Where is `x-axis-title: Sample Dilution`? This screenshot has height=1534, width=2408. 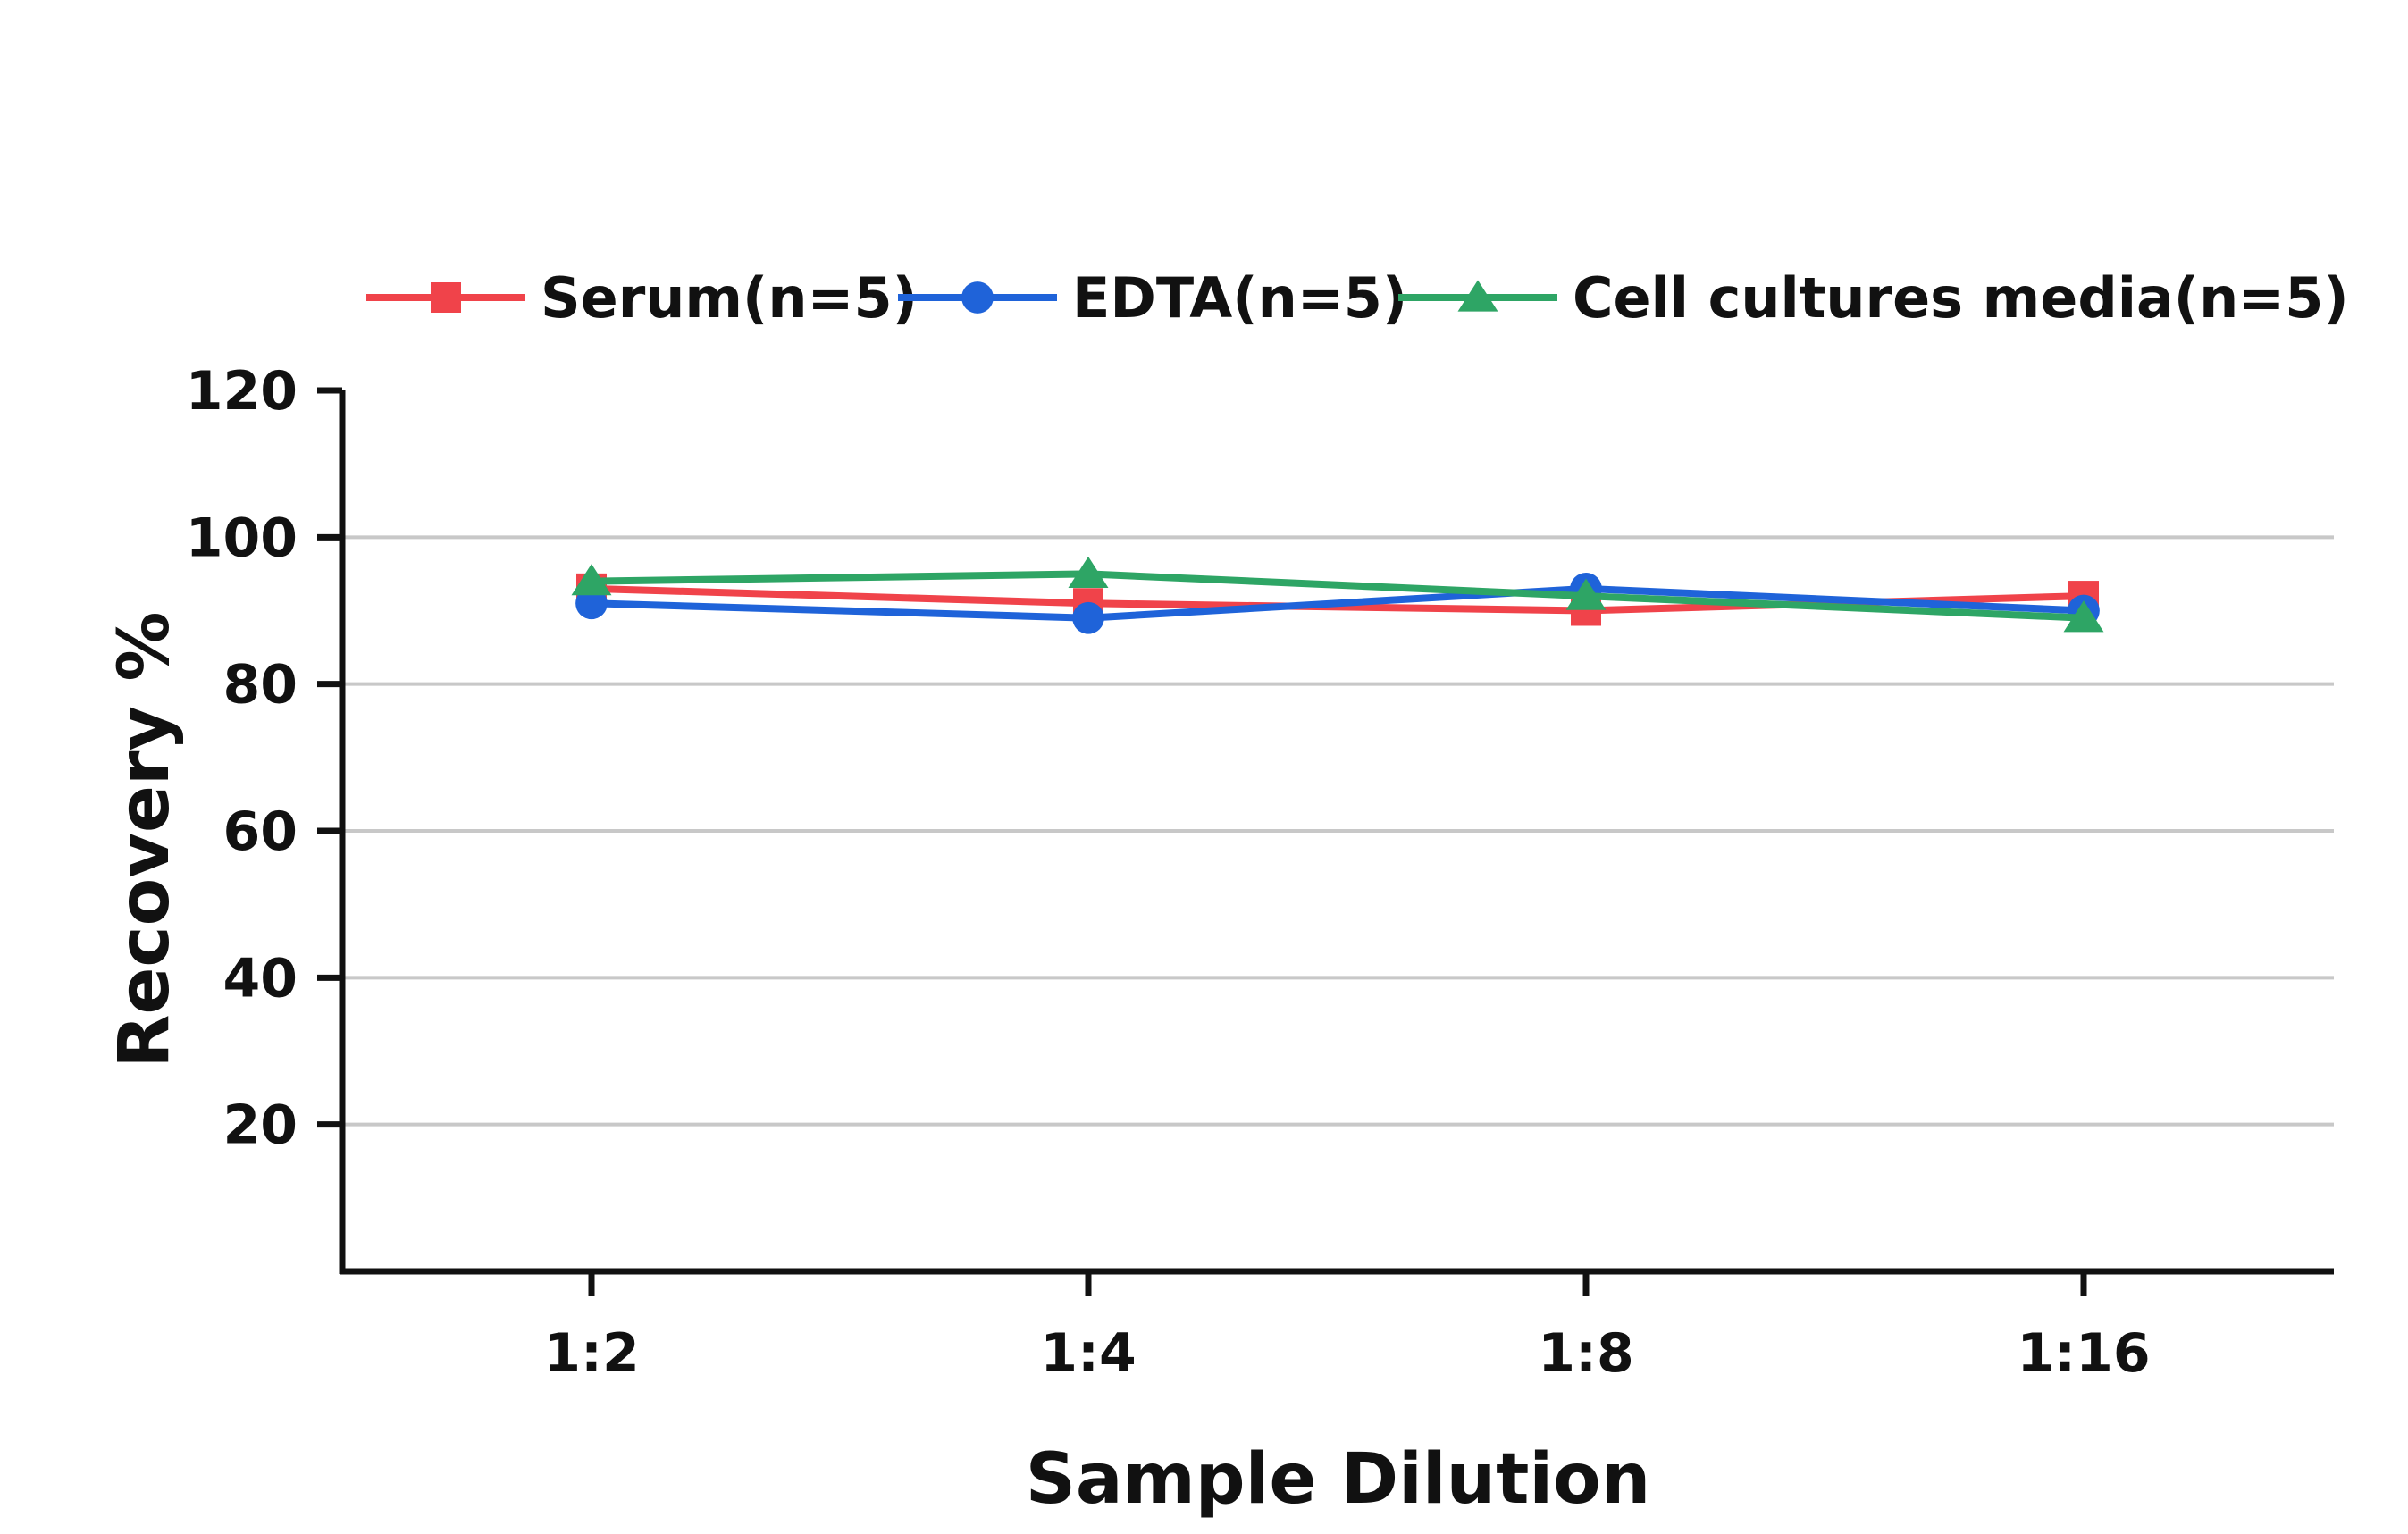 x-axis-title: Sample Dilution is located at coordinates (1338, 1479).